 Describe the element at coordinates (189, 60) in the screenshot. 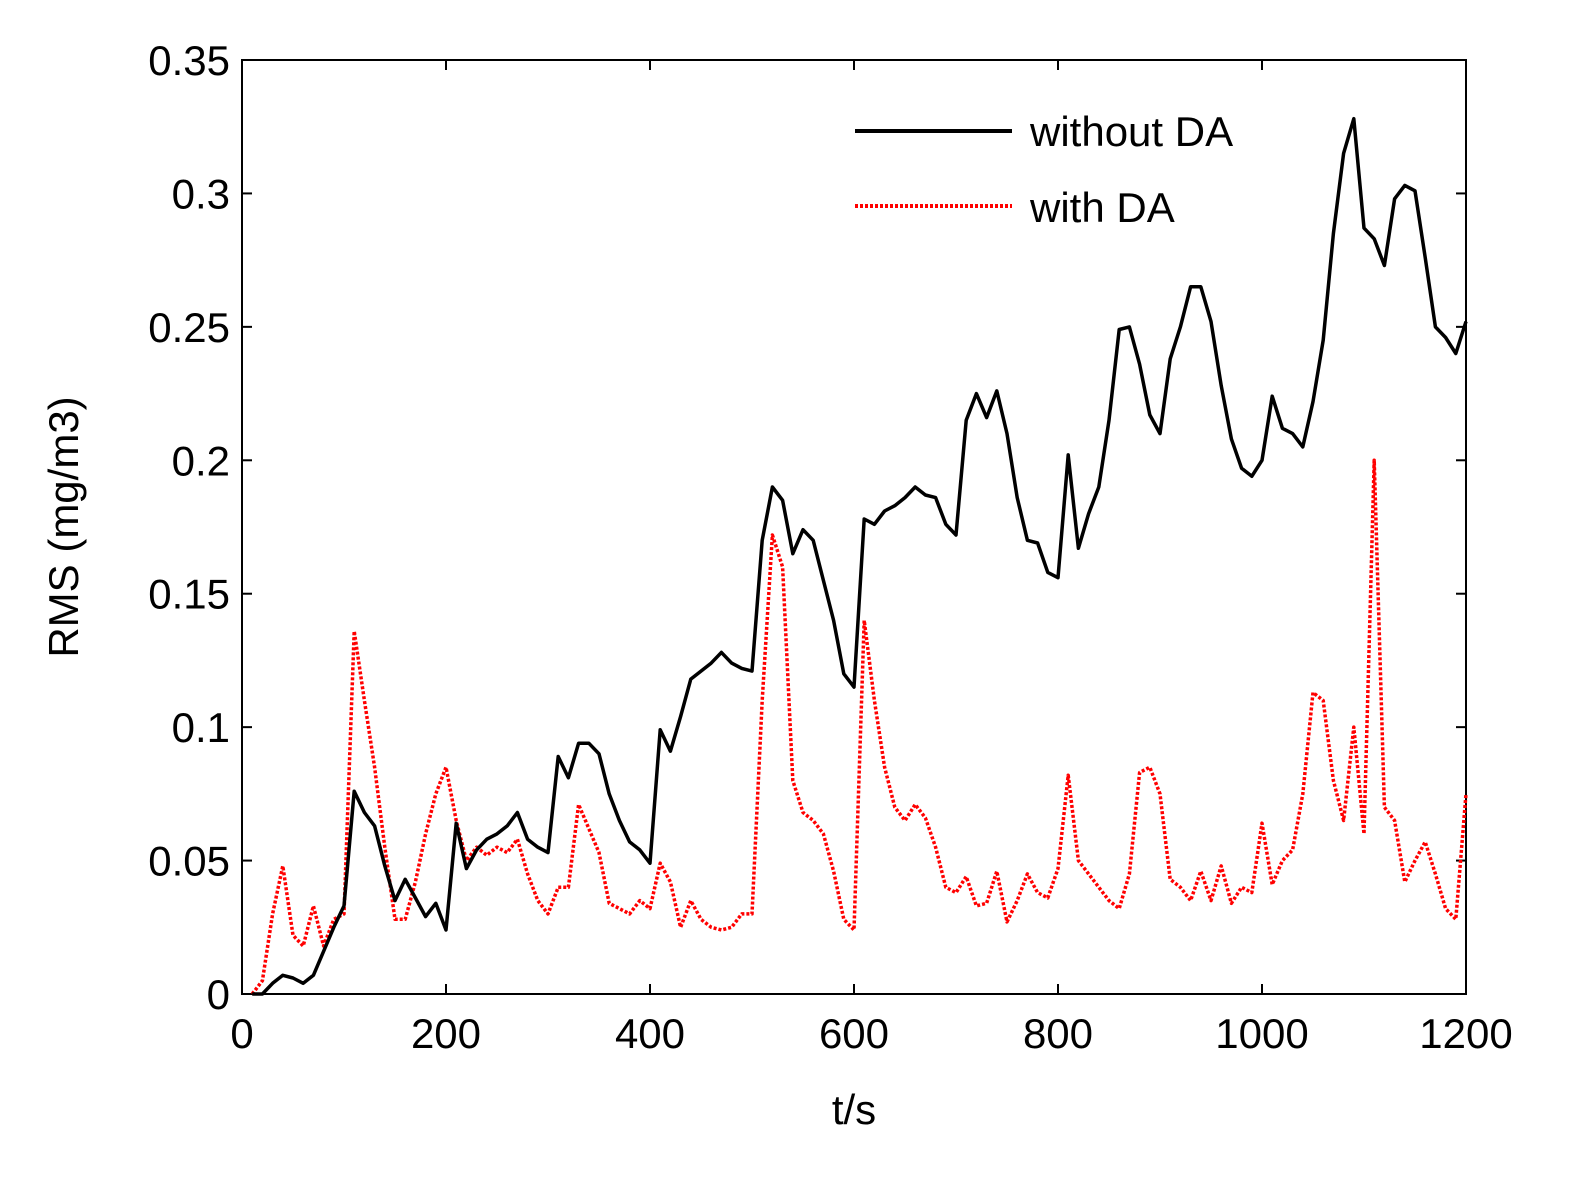

I see `y-tick-label: 0.35` at that location.